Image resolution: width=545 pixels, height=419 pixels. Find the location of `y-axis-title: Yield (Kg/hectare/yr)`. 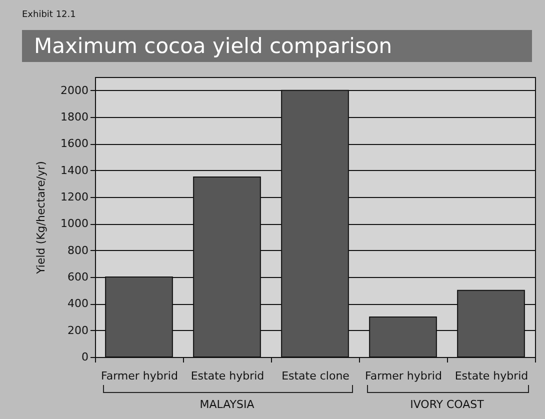

y-axis-title: Yield (Kg/hectare/yr) is located at coordinates (41, 218).